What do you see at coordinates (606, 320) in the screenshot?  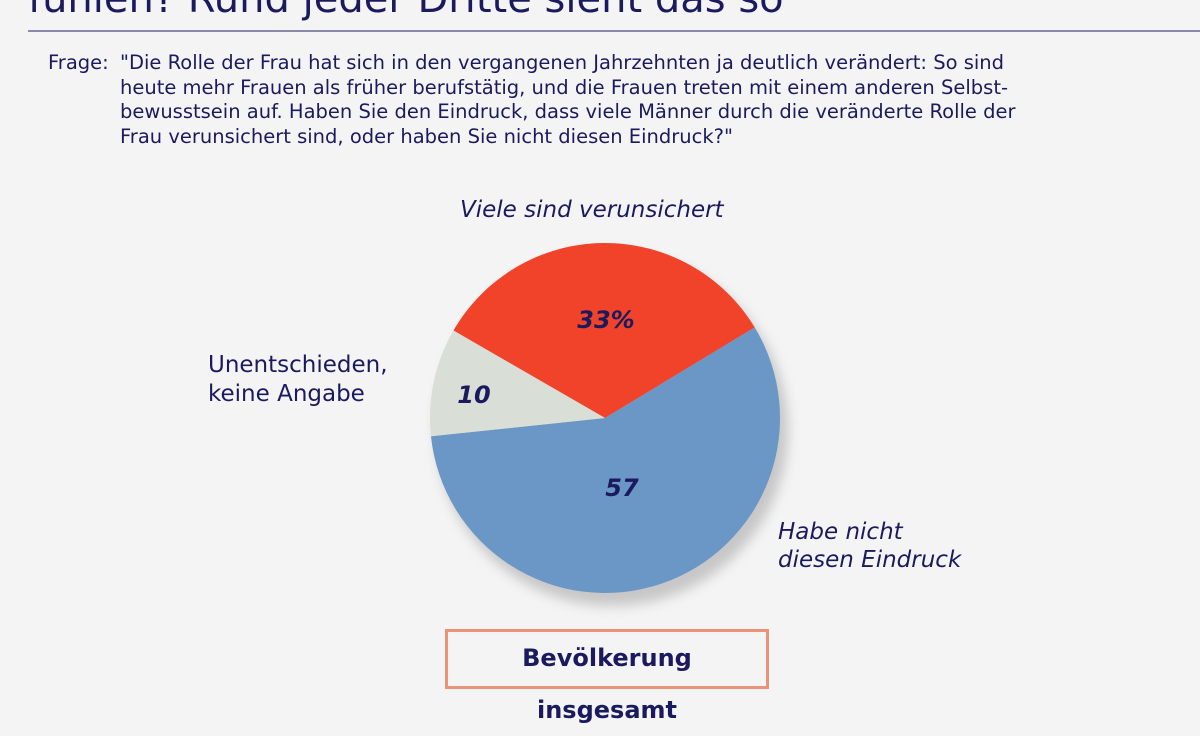 I see `value-label-33: 33%` at bounding box center [606, 320].